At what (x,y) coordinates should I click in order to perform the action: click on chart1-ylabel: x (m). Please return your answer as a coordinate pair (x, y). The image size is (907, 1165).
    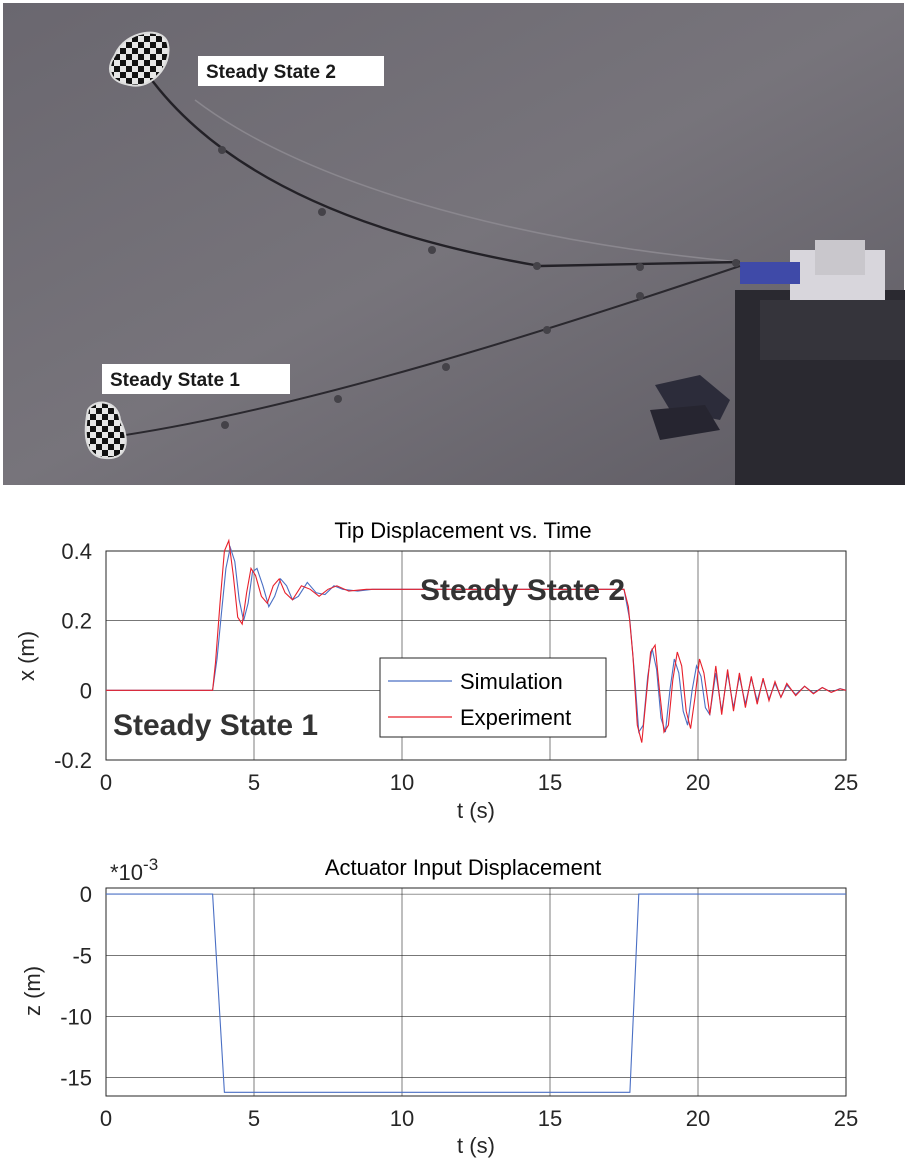
    Looking at the image, I should click on (26, 656).